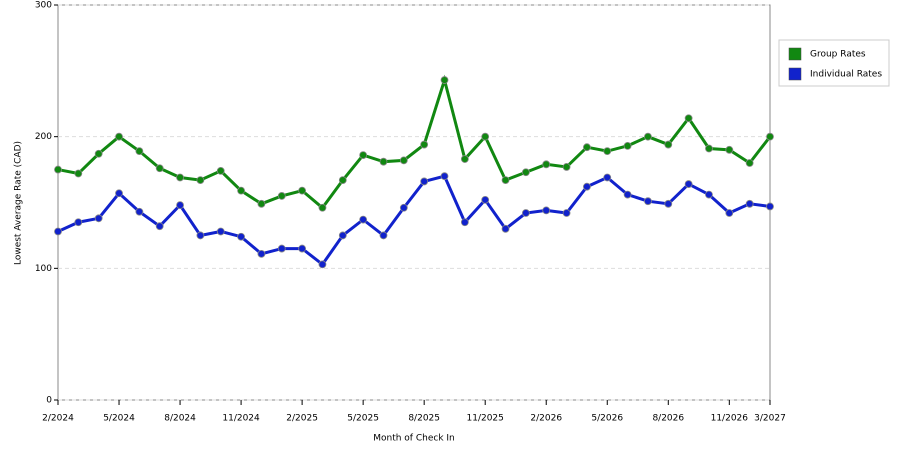  I want to click on x-tick-label: 2/2024, so click(58, 419).